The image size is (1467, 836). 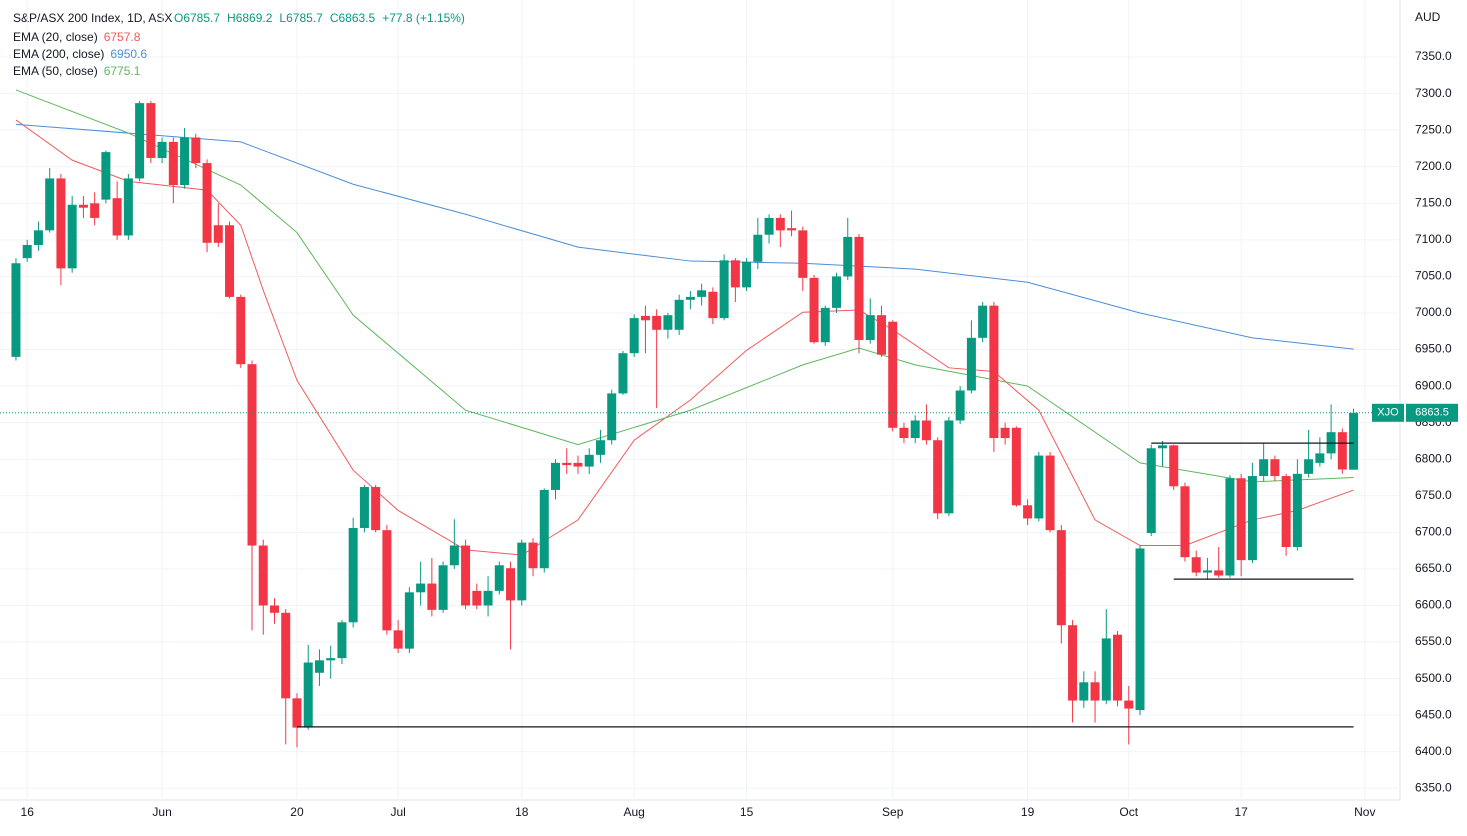 I want to click on y-tick-label: 6700.0, so click(x=1433, y=532).